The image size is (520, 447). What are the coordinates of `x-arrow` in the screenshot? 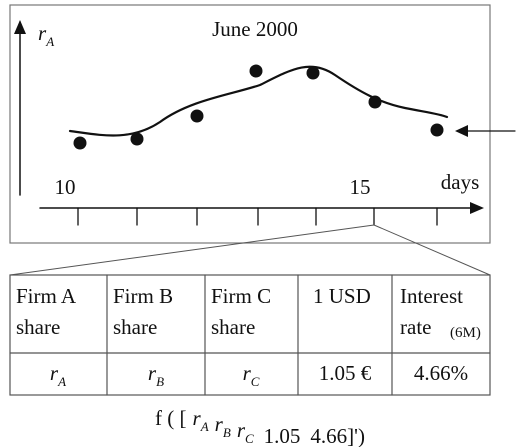 It's located at (477, 208).